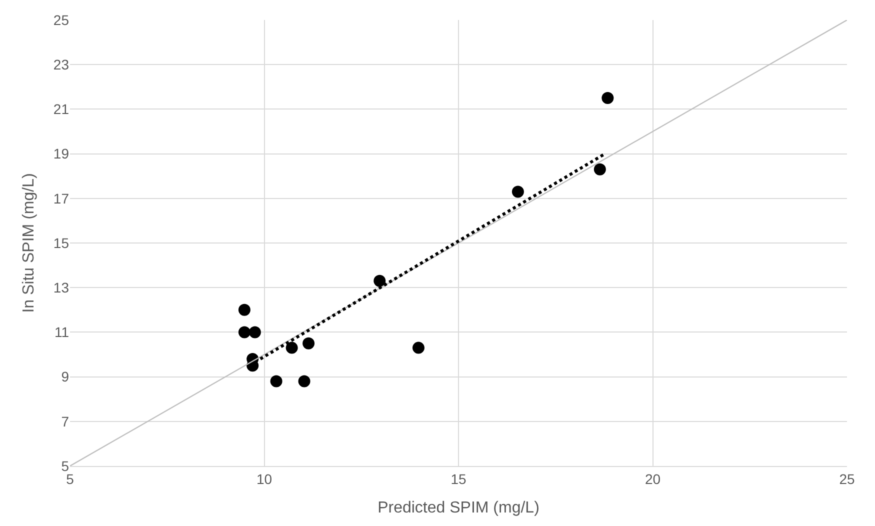 This screenshot has height=526, width=875. I want to click on x-tick-label: 10, so click(264, 478).